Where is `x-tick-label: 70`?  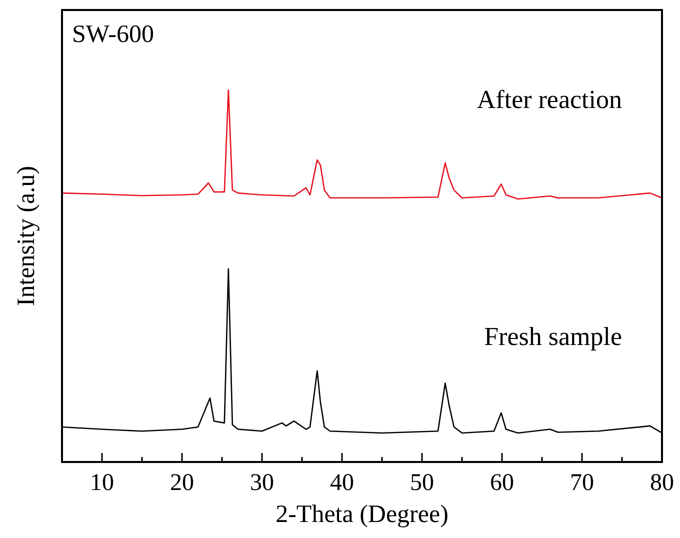
x-tick-label: 70 is located at coordinates (582, 483).